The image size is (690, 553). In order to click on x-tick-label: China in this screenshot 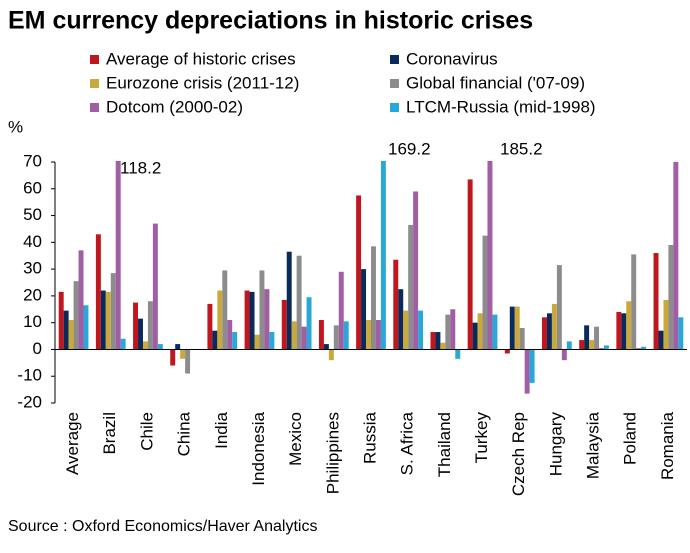, I will do `click(184, 433)`.